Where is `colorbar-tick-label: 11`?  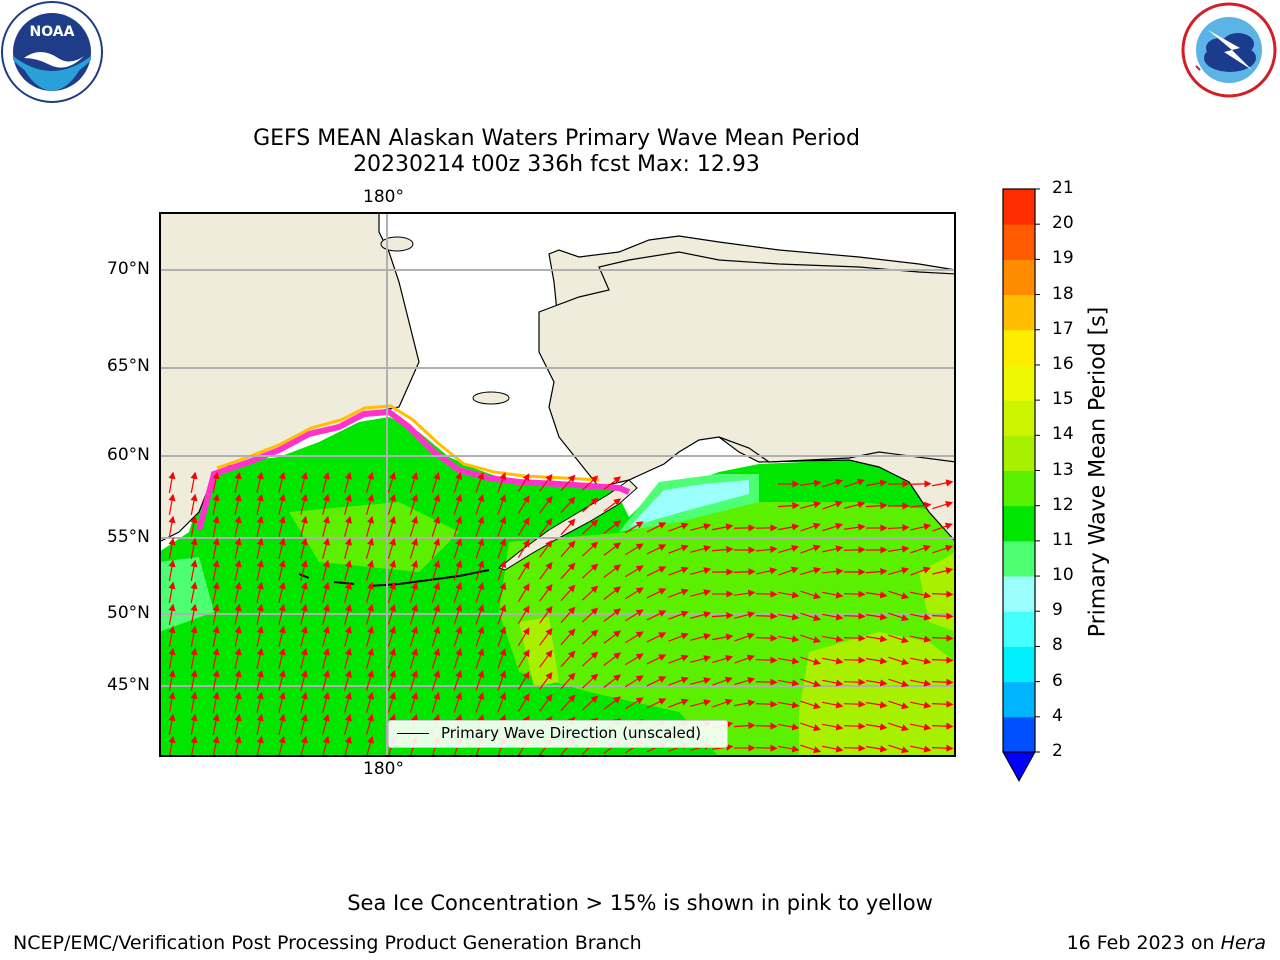
colorbar-tick-label: 11 is located at coordinates (1063, 539).